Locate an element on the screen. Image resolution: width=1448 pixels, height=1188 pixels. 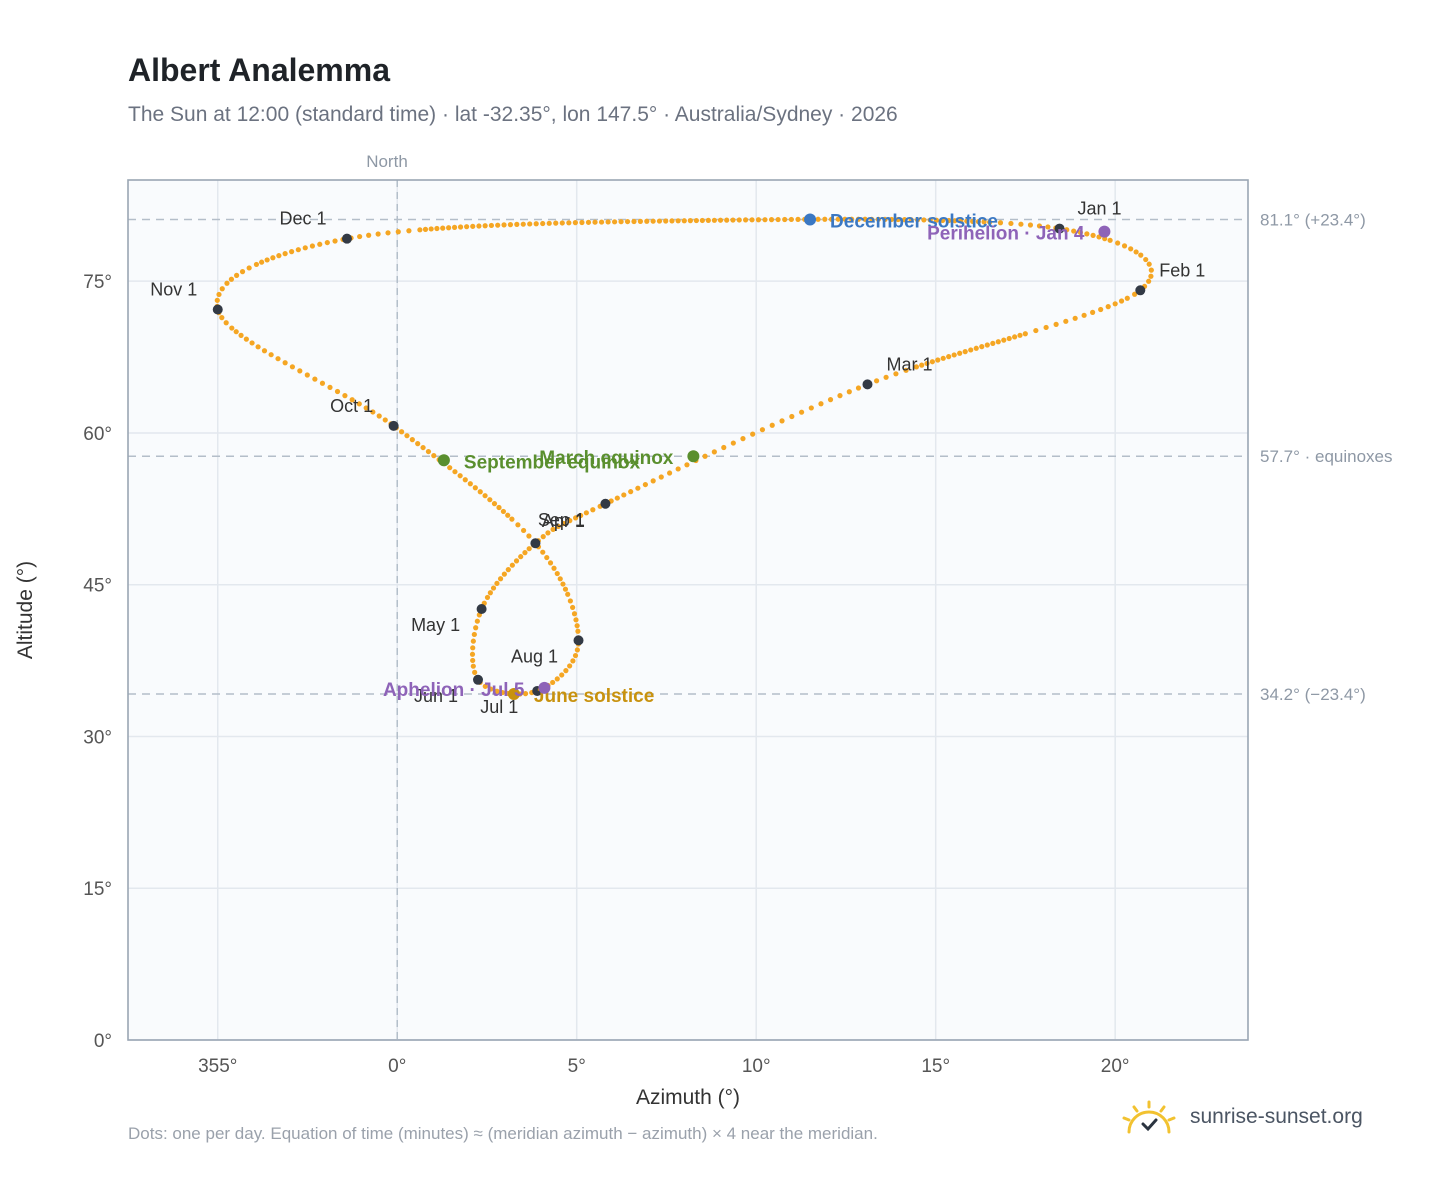
month-marker-label: Mar 1 is located at coordinates (909, 364).